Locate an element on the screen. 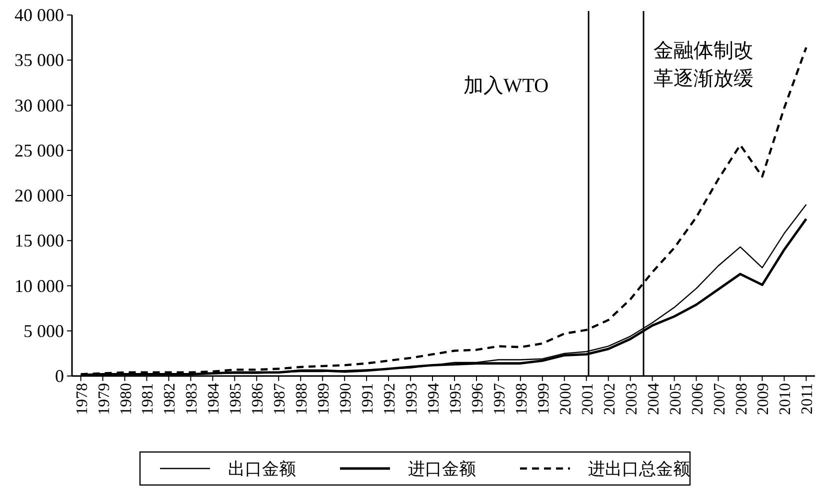 Image resolution: width=822 pixels, height=490 pixels. y-tick-label: 10 000 is located at coordinates (39, 286).